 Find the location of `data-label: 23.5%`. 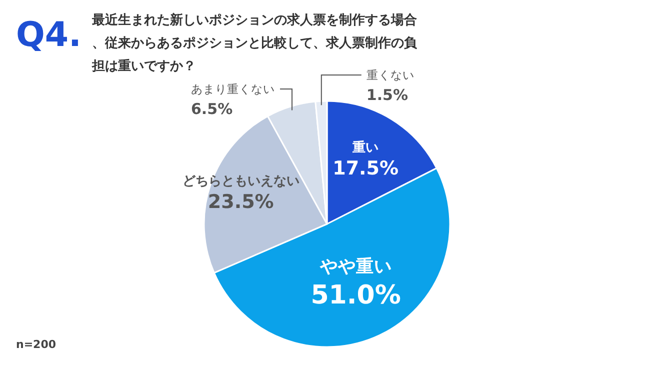

data-label: 23.5% is located at coordinates (241, 201).